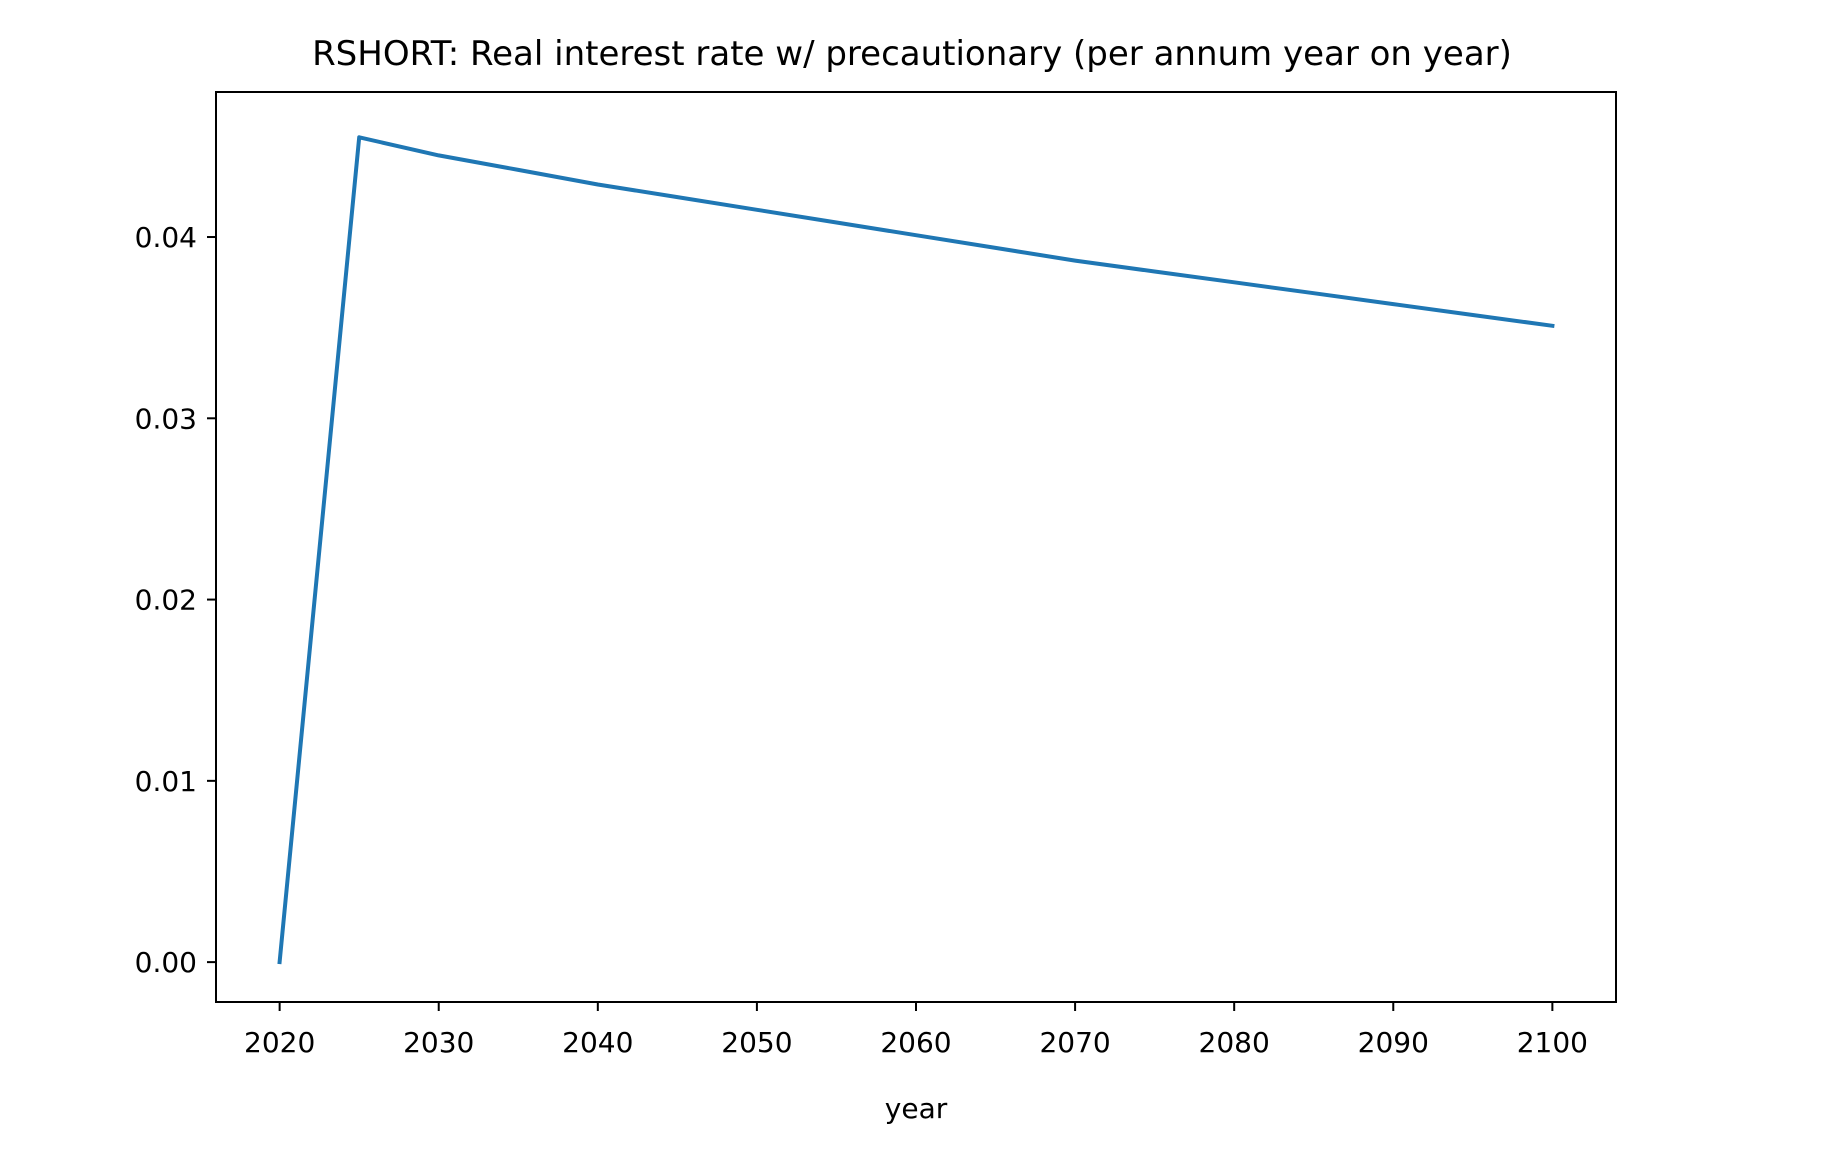  I want to click on x-tick-label: 2040, so click(597, 1042).